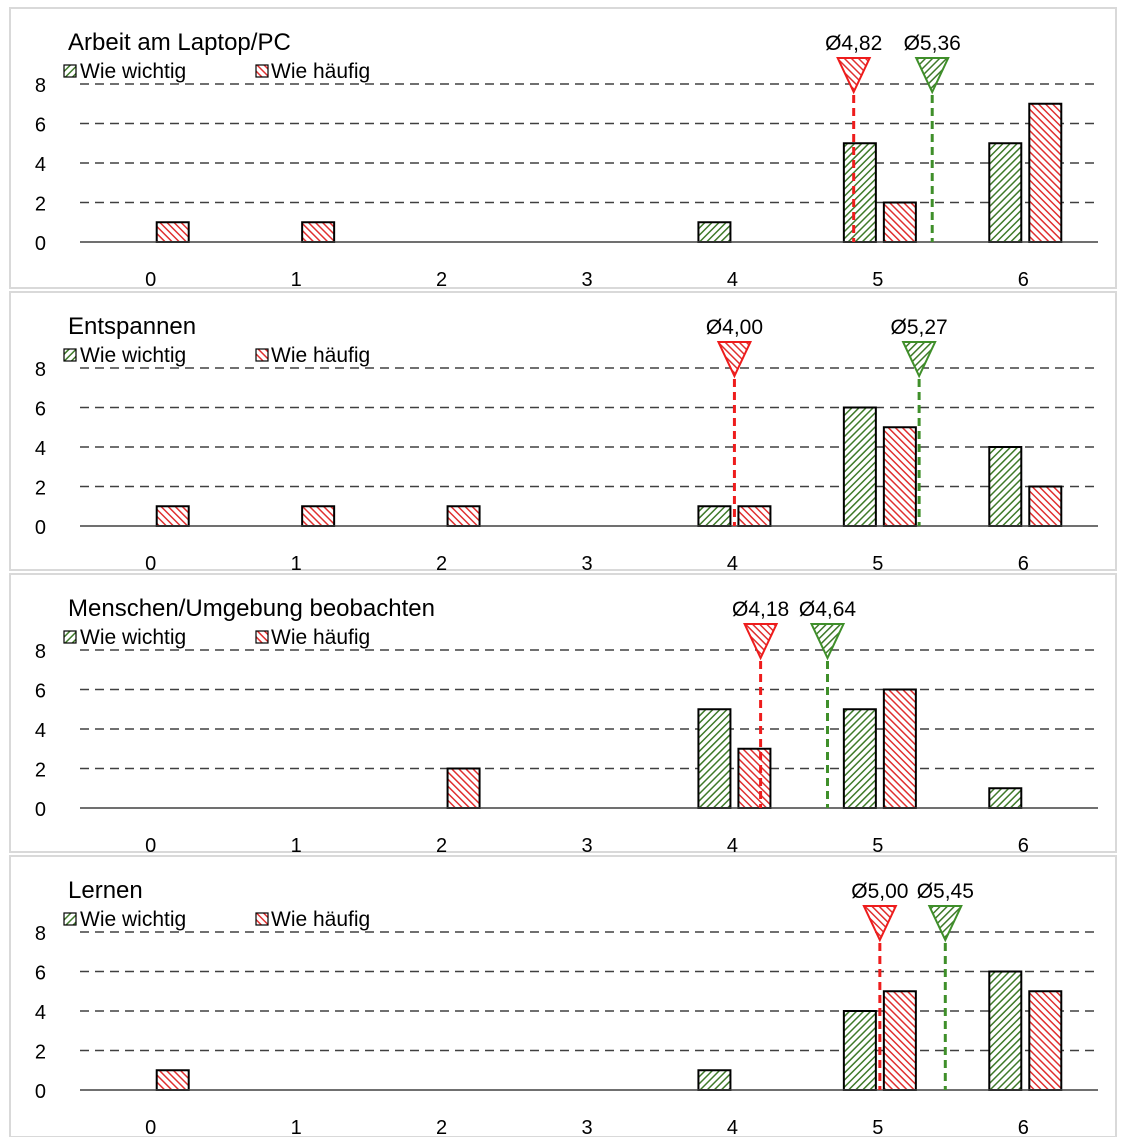 Image resolution: width=1126 pixels, height=1137 pixels. Describe the element at coordinates (132, 326) in the screenshot. I see `chart-title: Entspannen` at that location.